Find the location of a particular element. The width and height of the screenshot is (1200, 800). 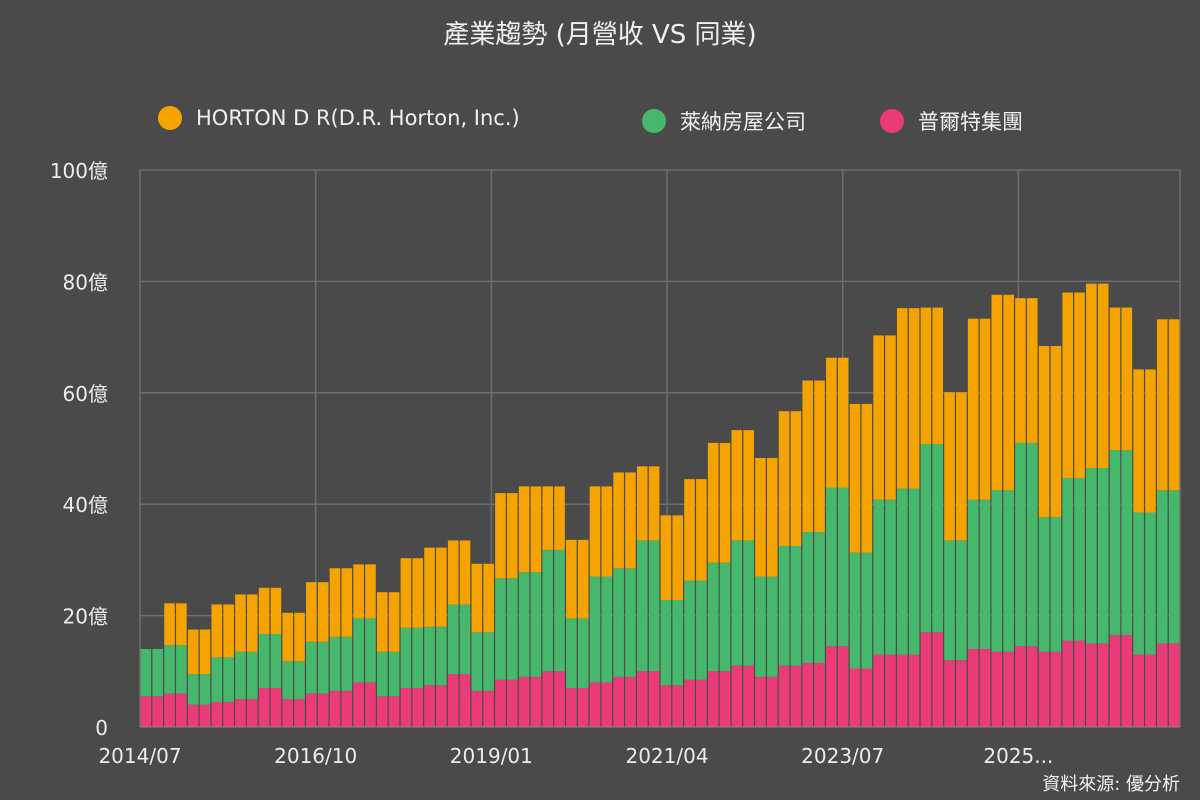

legend-label-horton: HORTON D R(D.R. Horton, Inc.) is located at coordinates (358, 118).